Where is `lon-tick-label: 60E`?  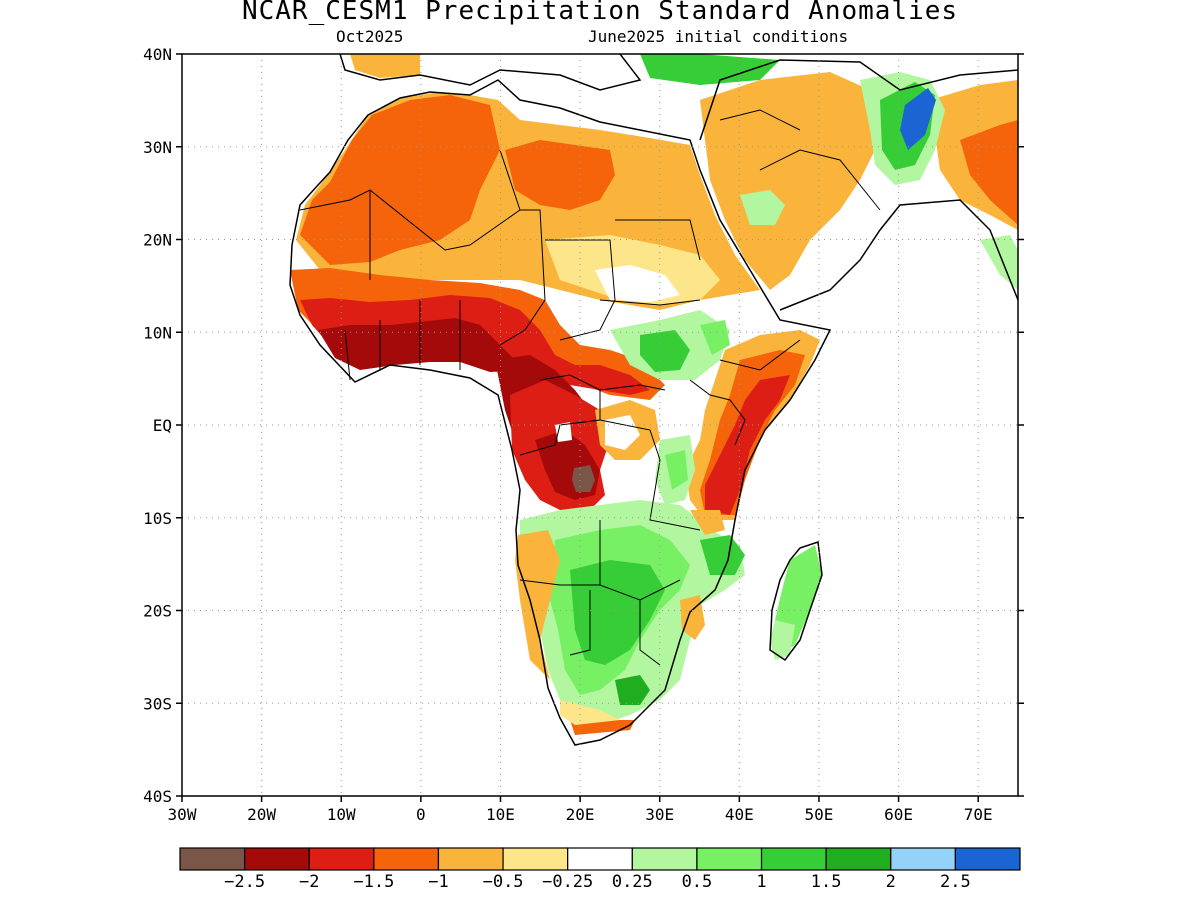
lon-tick-label: 60E is located at coordinates (898, 814).